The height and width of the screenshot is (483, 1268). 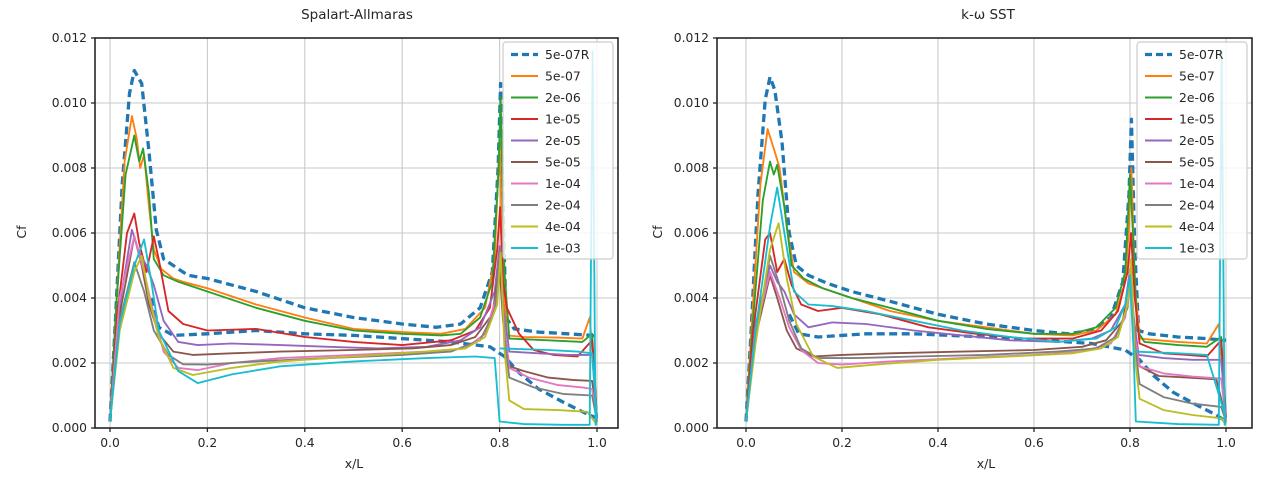 What do you see at coordinates (354, 463) in the screenshot?
I see `x-axis-label-left: x/L` at bounding box center [354, 463].